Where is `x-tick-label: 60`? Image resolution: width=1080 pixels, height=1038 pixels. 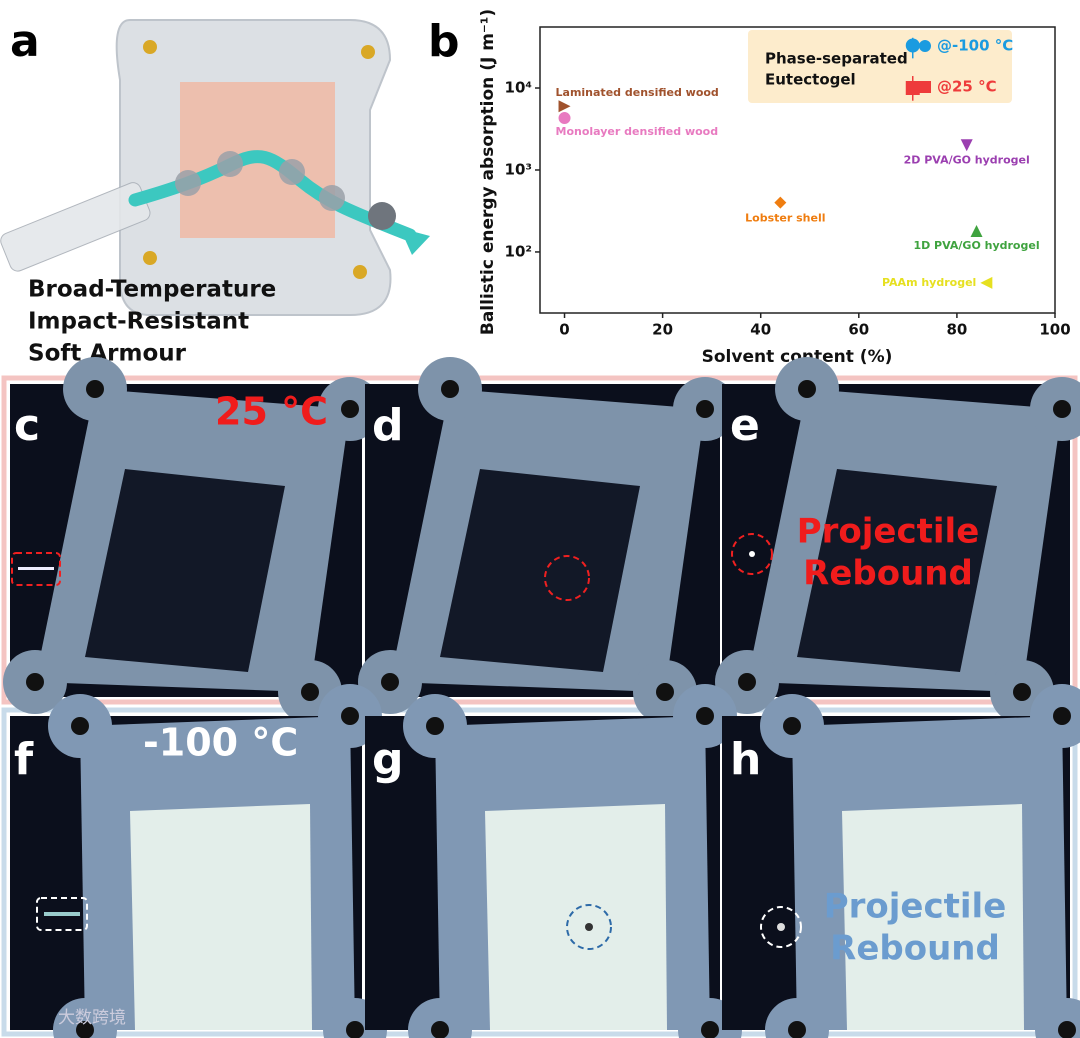
x-tick-label: 60 is located at coordinates (858, 330).